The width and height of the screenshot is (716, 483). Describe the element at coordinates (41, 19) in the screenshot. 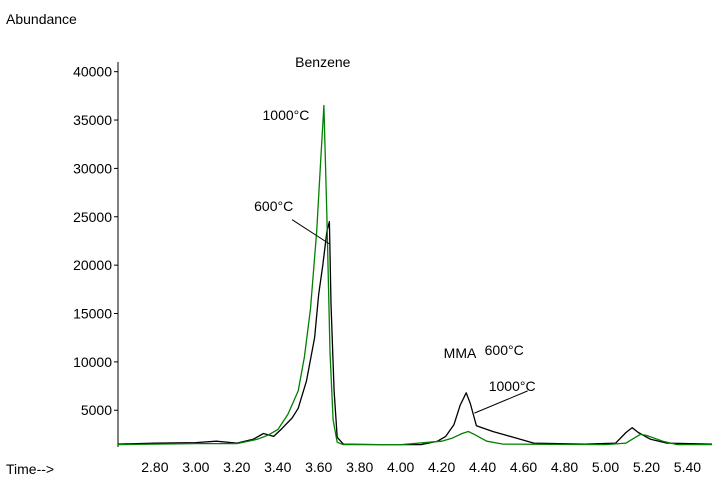

I see `y-axis-label: Abundance` at that location.